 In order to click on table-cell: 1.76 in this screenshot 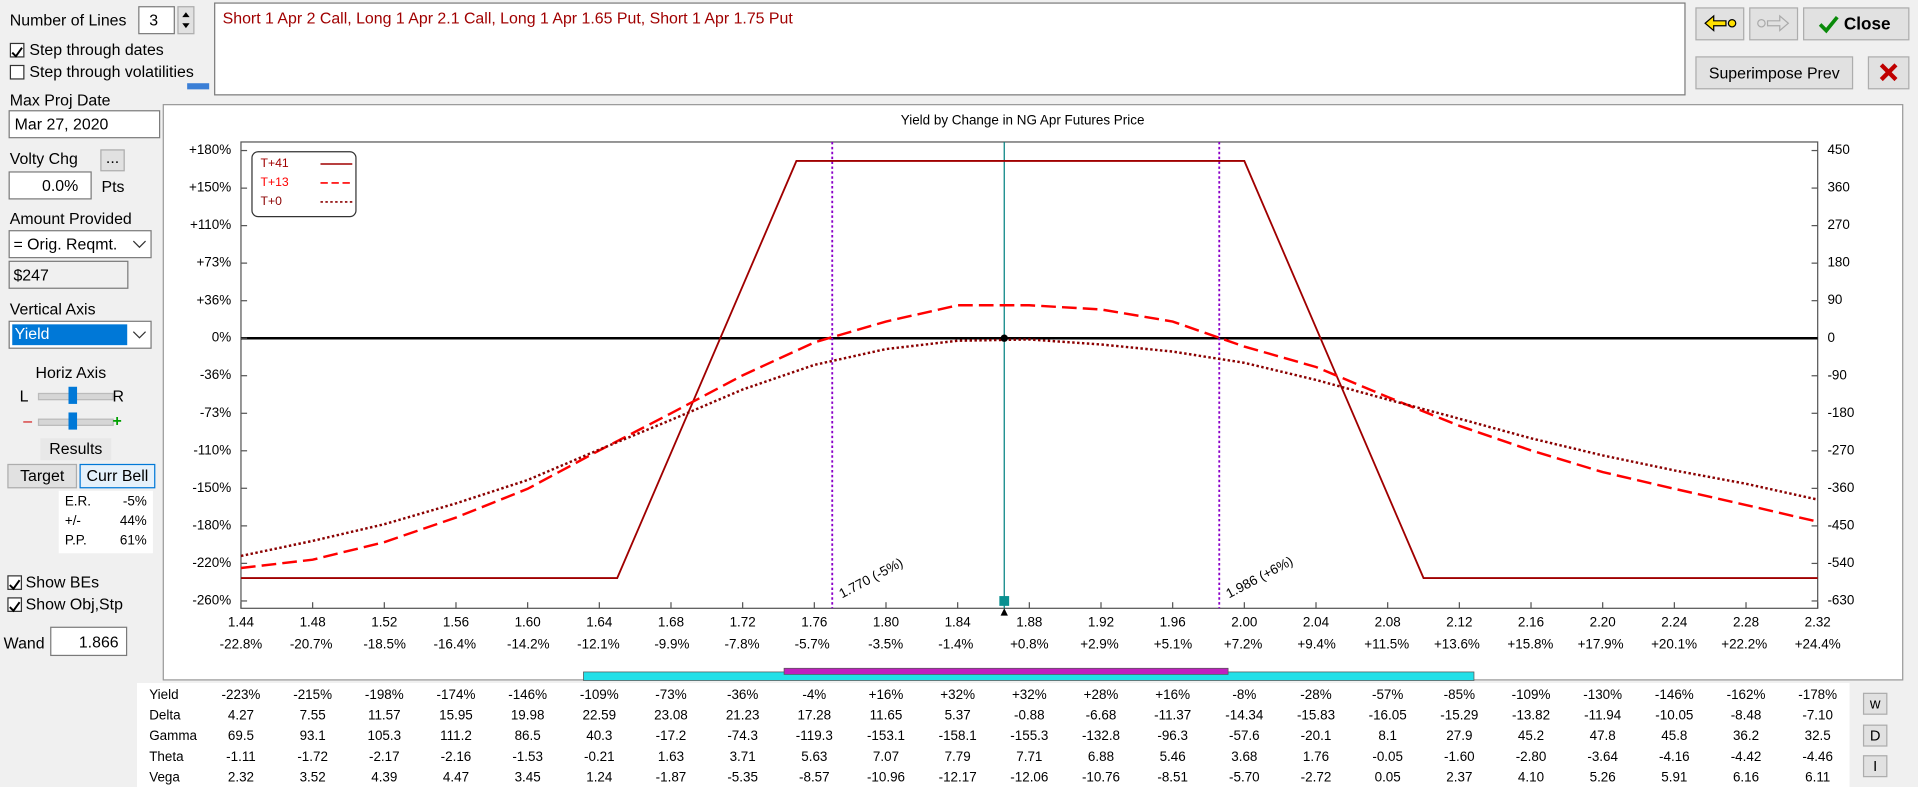, I will do `click(1316, 756)`.